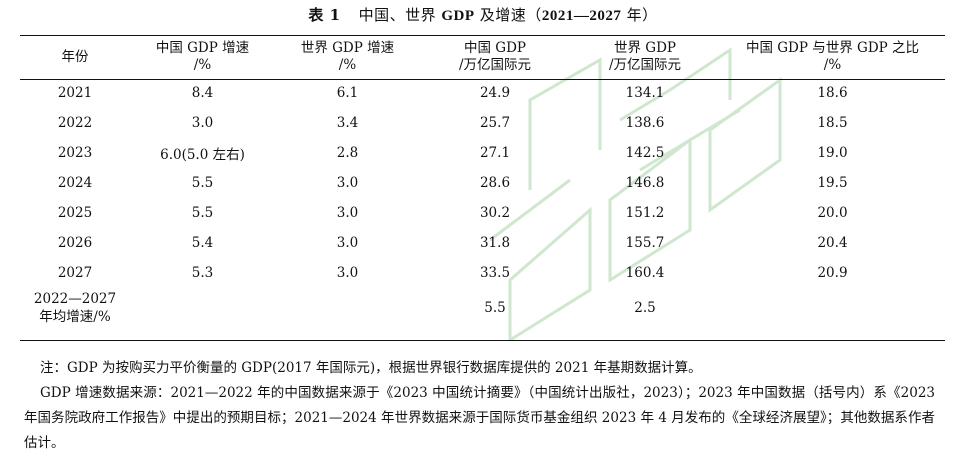 The height and width of the screenshot is (465, 966). What do you see at coordinates (832, 123) in the screenshot?
I see `cell-ratio: 18.5` at bounding box center [832, 123].